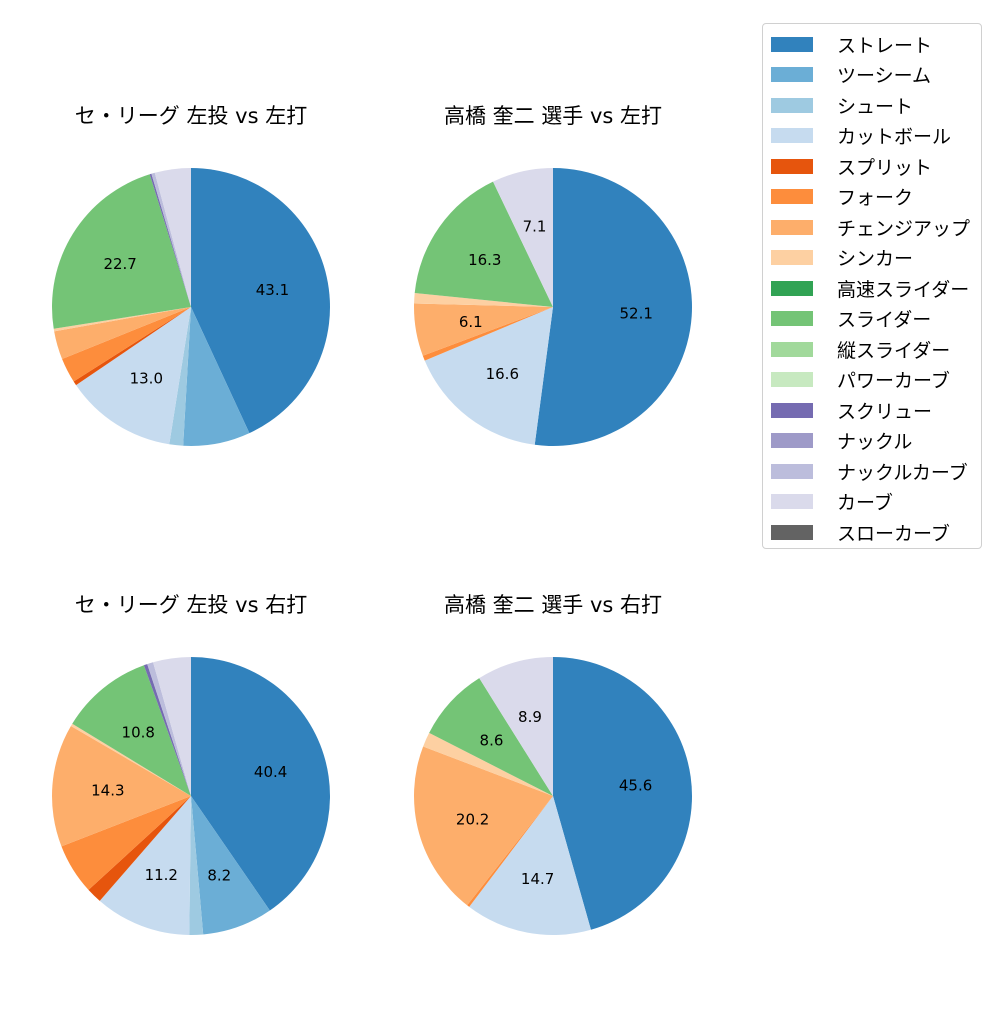 The height and width of the screenshot is (1009, 1000). I want to click on legend-label: シンカー, so click(875, 259).